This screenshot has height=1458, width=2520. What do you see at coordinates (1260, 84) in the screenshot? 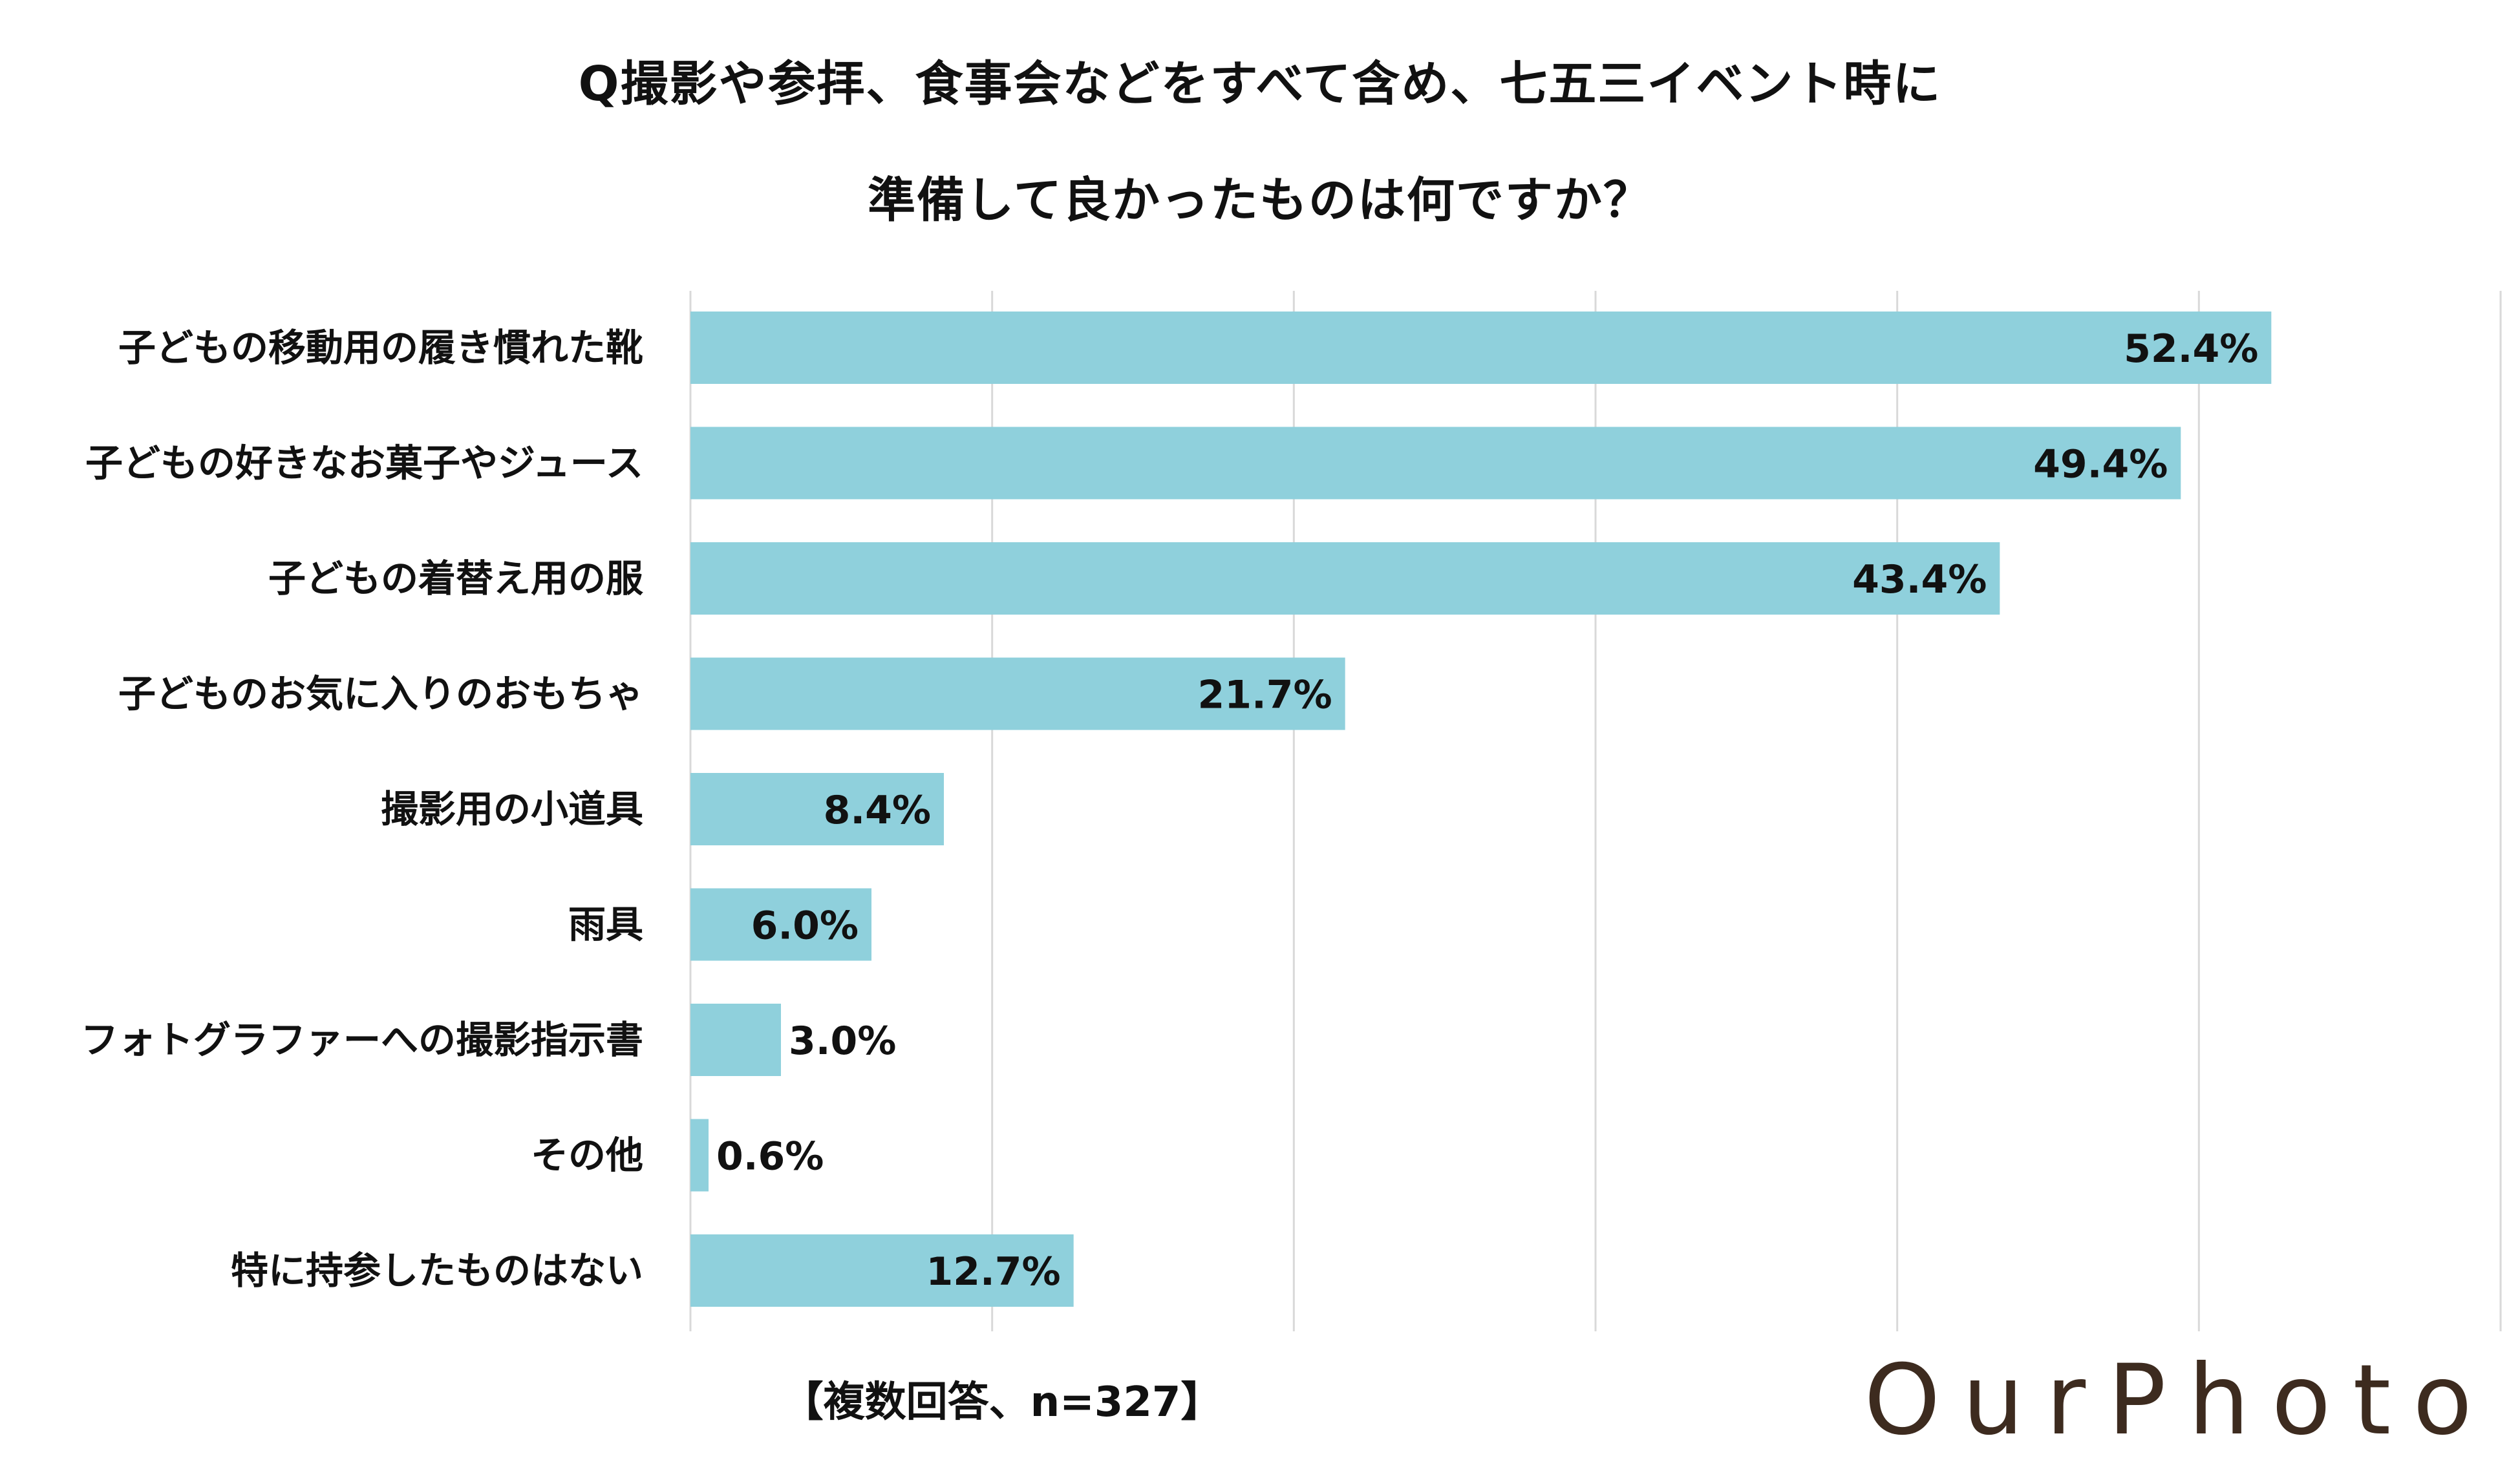
I see `chart-title-line1: Q撮影や参拝、食事会などをすべて含め、七五三イベント時に` at bounding box center [1260, 84].